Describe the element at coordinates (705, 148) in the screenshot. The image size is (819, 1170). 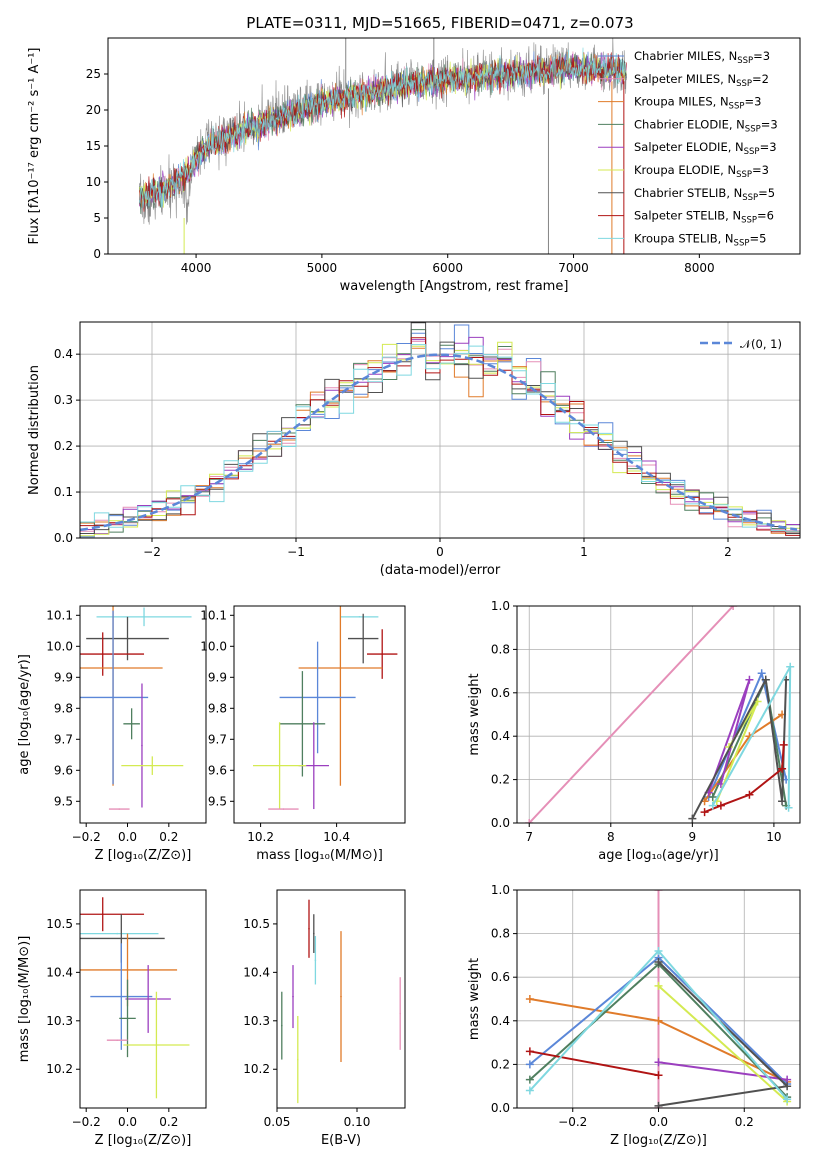
I see `legend-label-salpeter_elodie: Salpeter ELODIE, NSSP=3` at that location.